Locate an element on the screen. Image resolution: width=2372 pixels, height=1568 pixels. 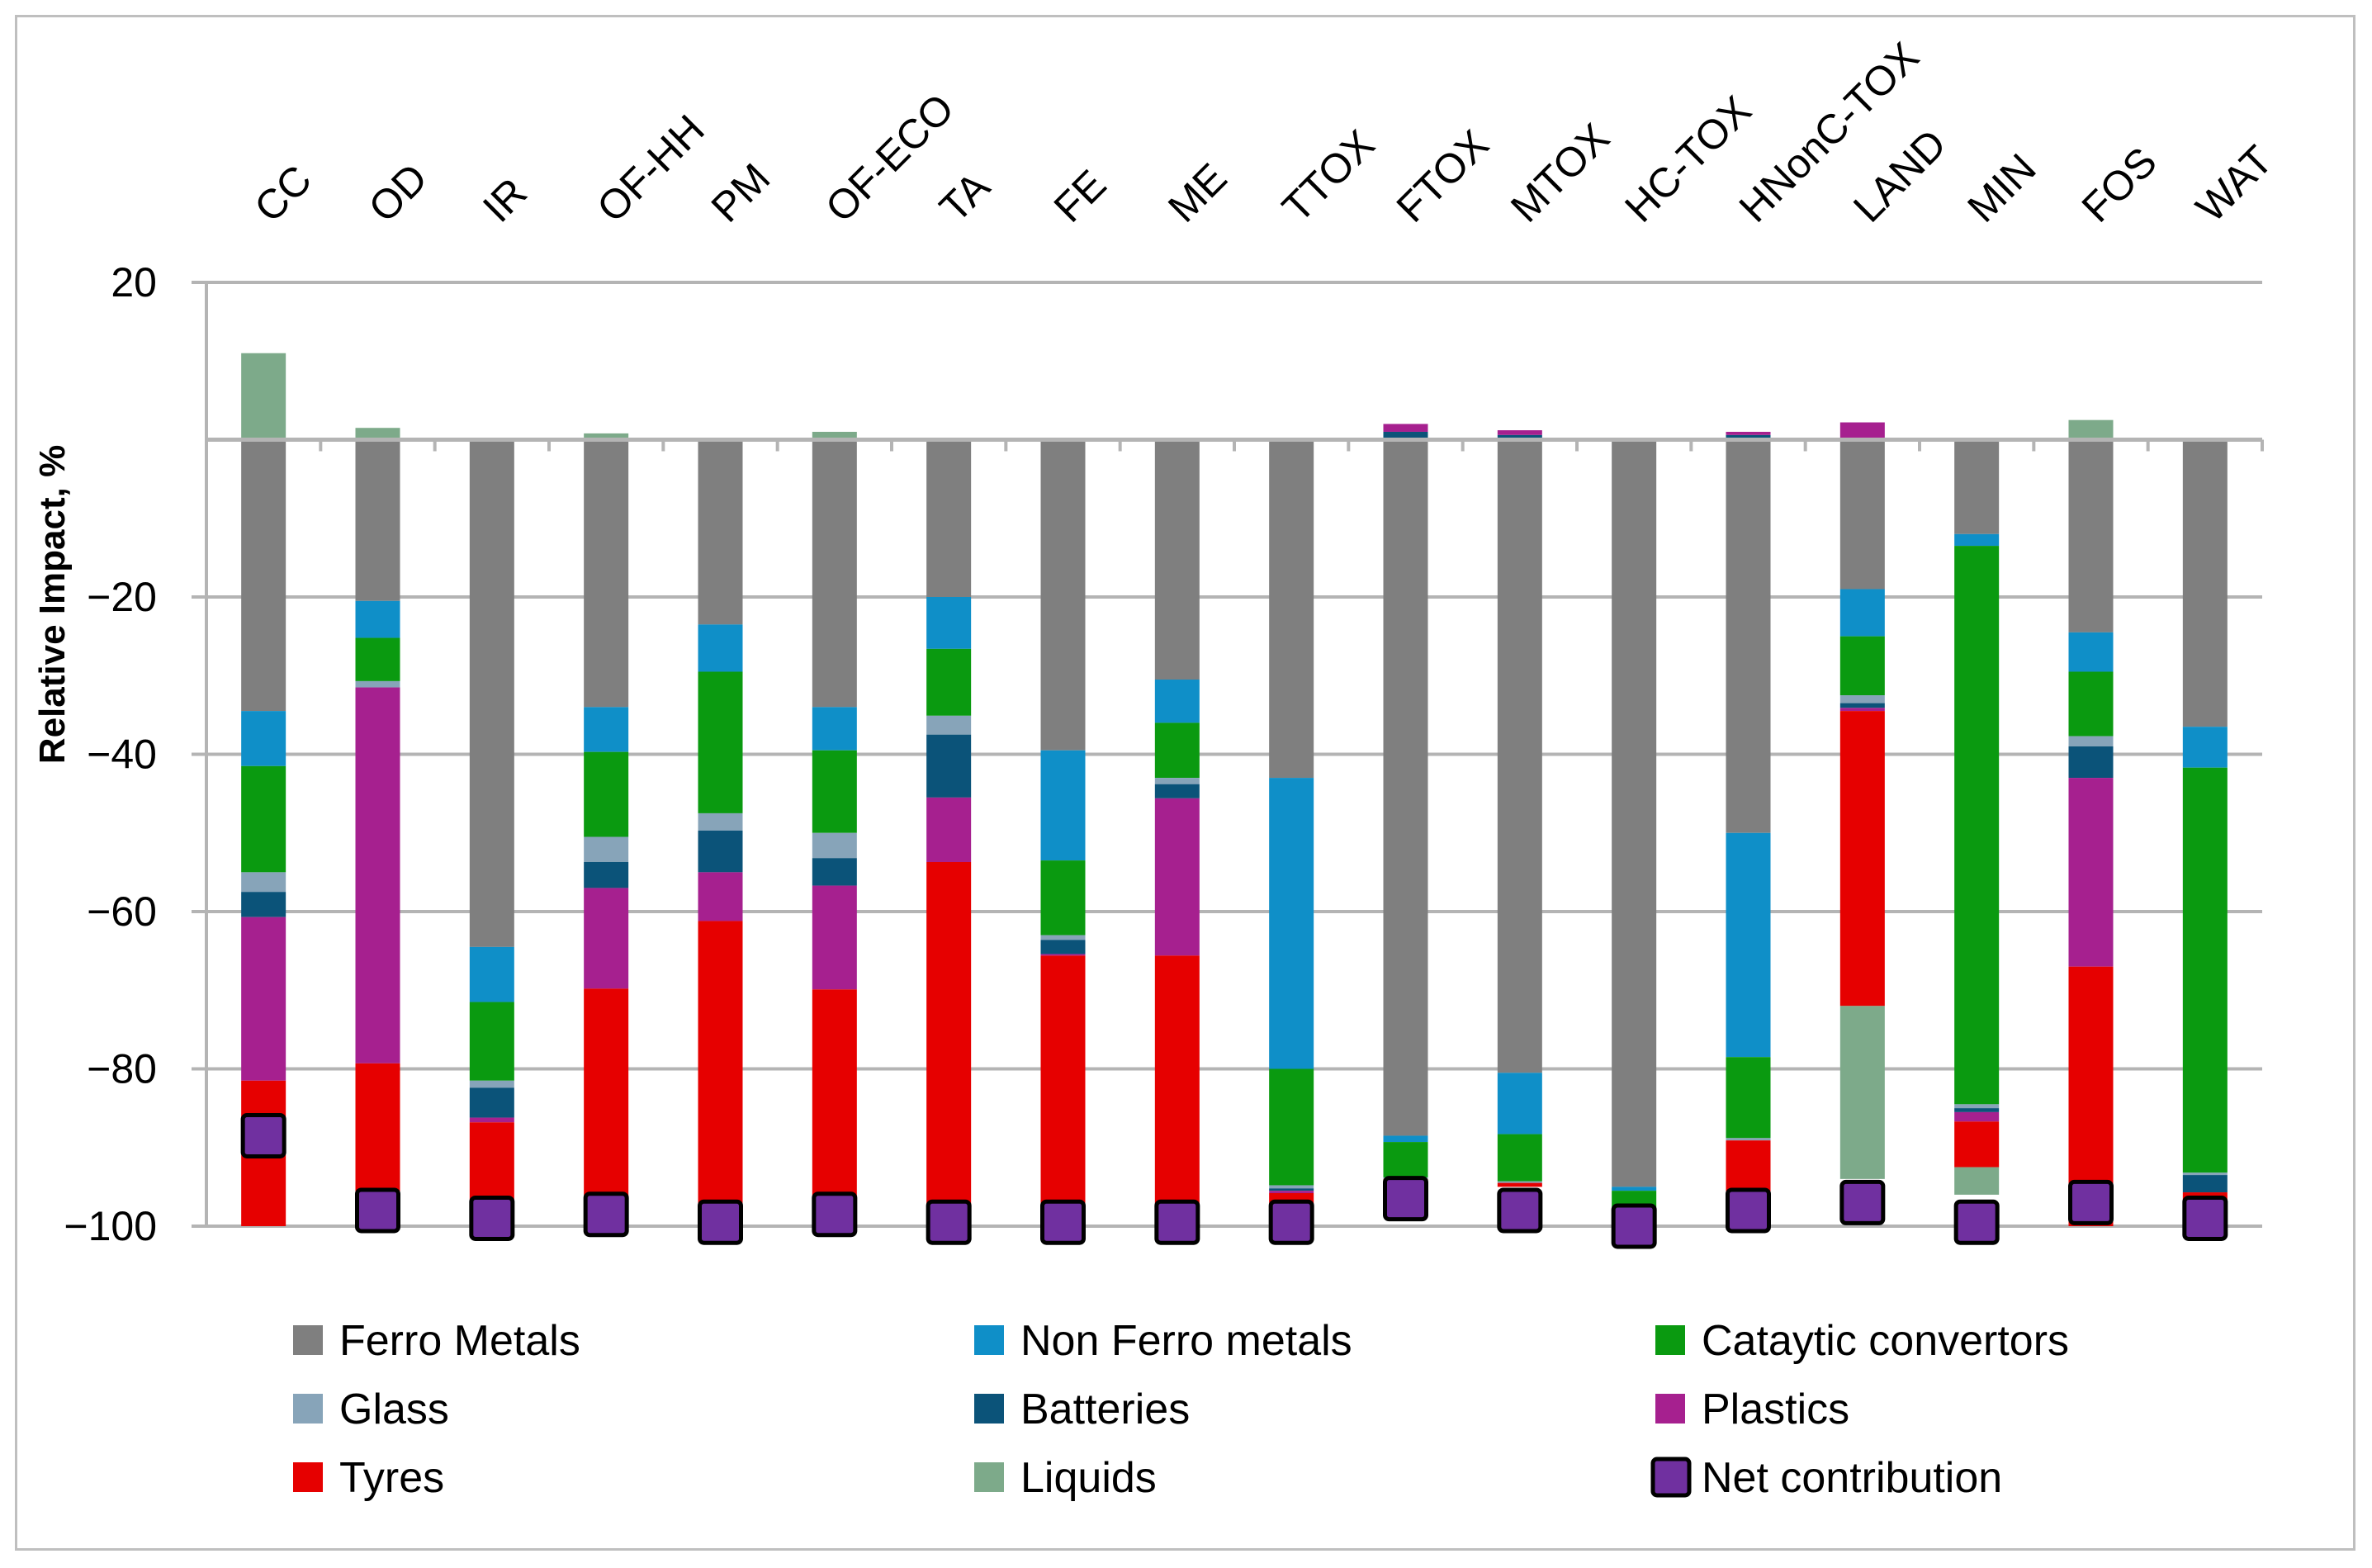
legend-label: Net contribution is located at coordinates (1852, 1478).